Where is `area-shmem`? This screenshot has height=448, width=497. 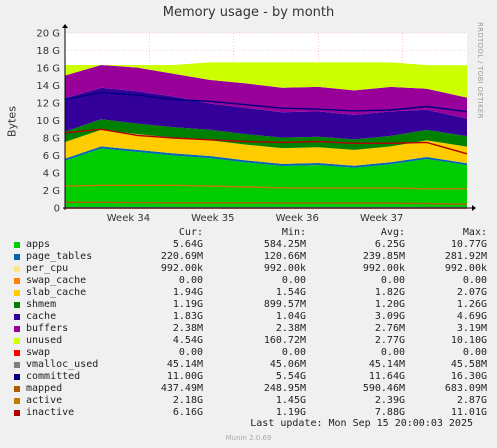 area-shmem is located at coordinates (266, 134).